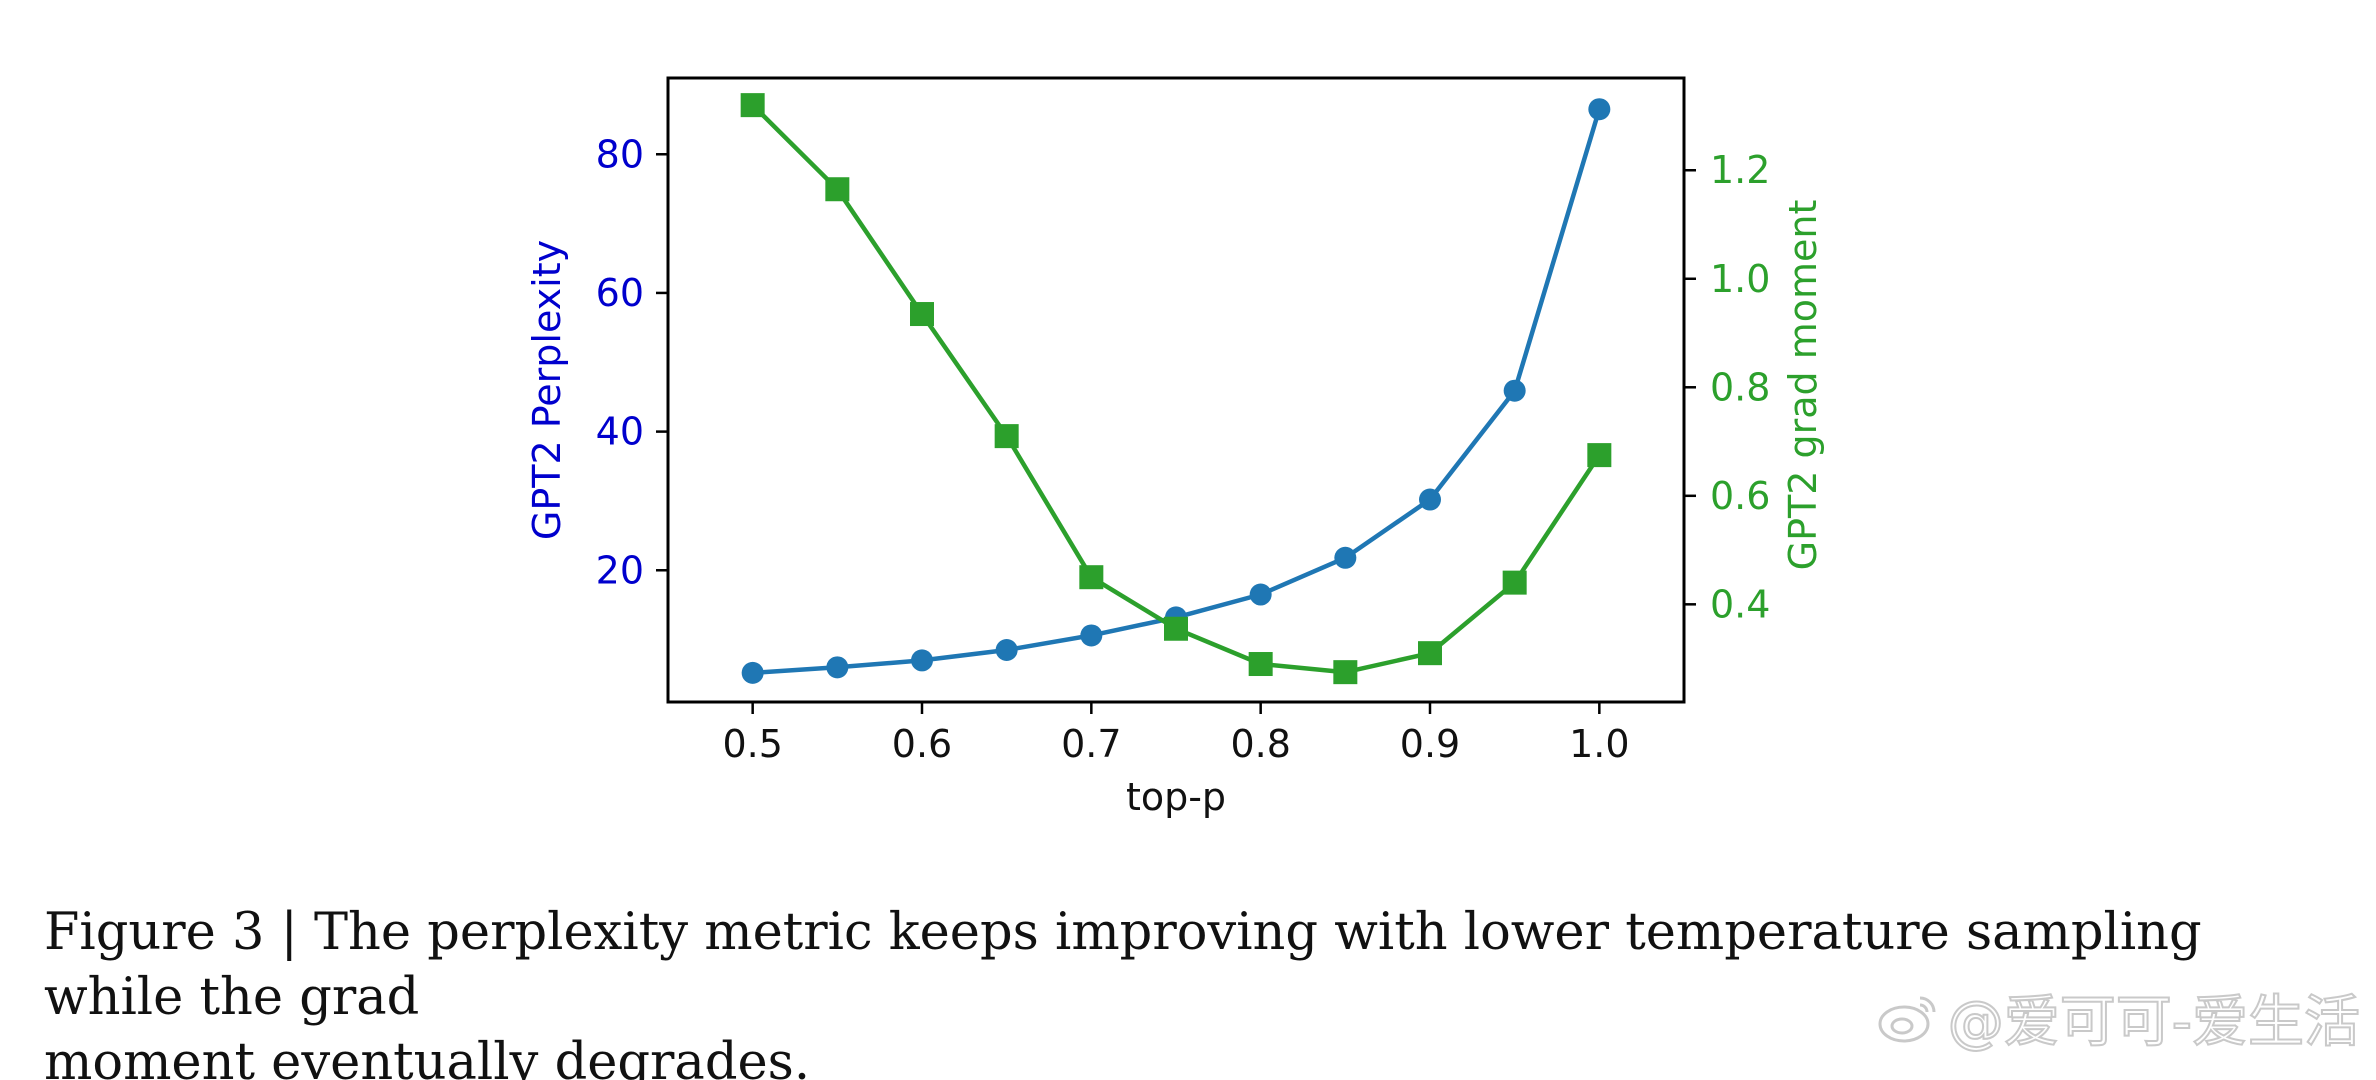 This screenshot has width=2376, height=1080. I want to click on y-right-tick-label: 1.2, so click(1740, 170).